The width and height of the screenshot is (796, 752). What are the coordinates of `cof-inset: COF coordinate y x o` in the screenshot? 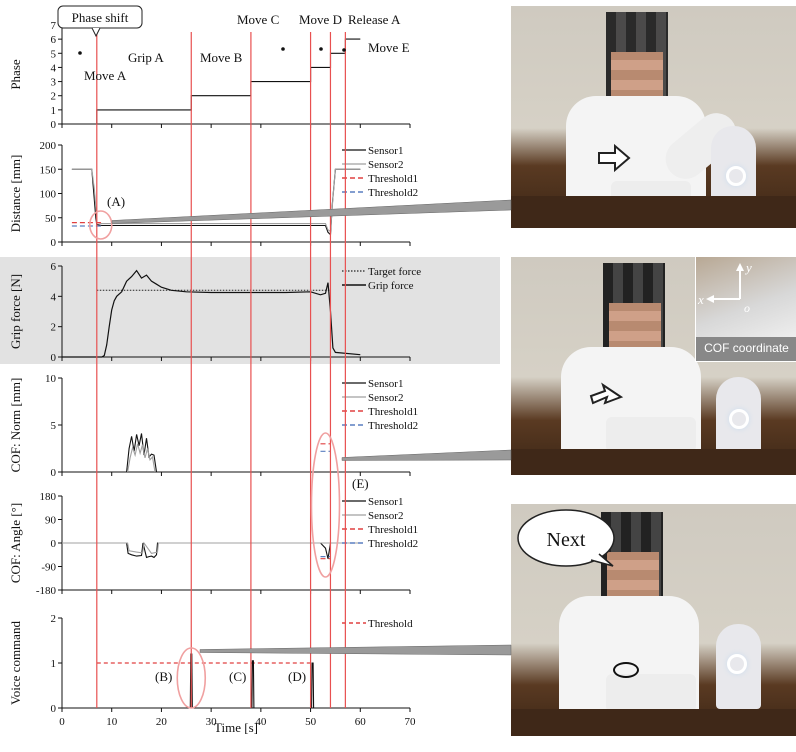 It's located at (745, 309).